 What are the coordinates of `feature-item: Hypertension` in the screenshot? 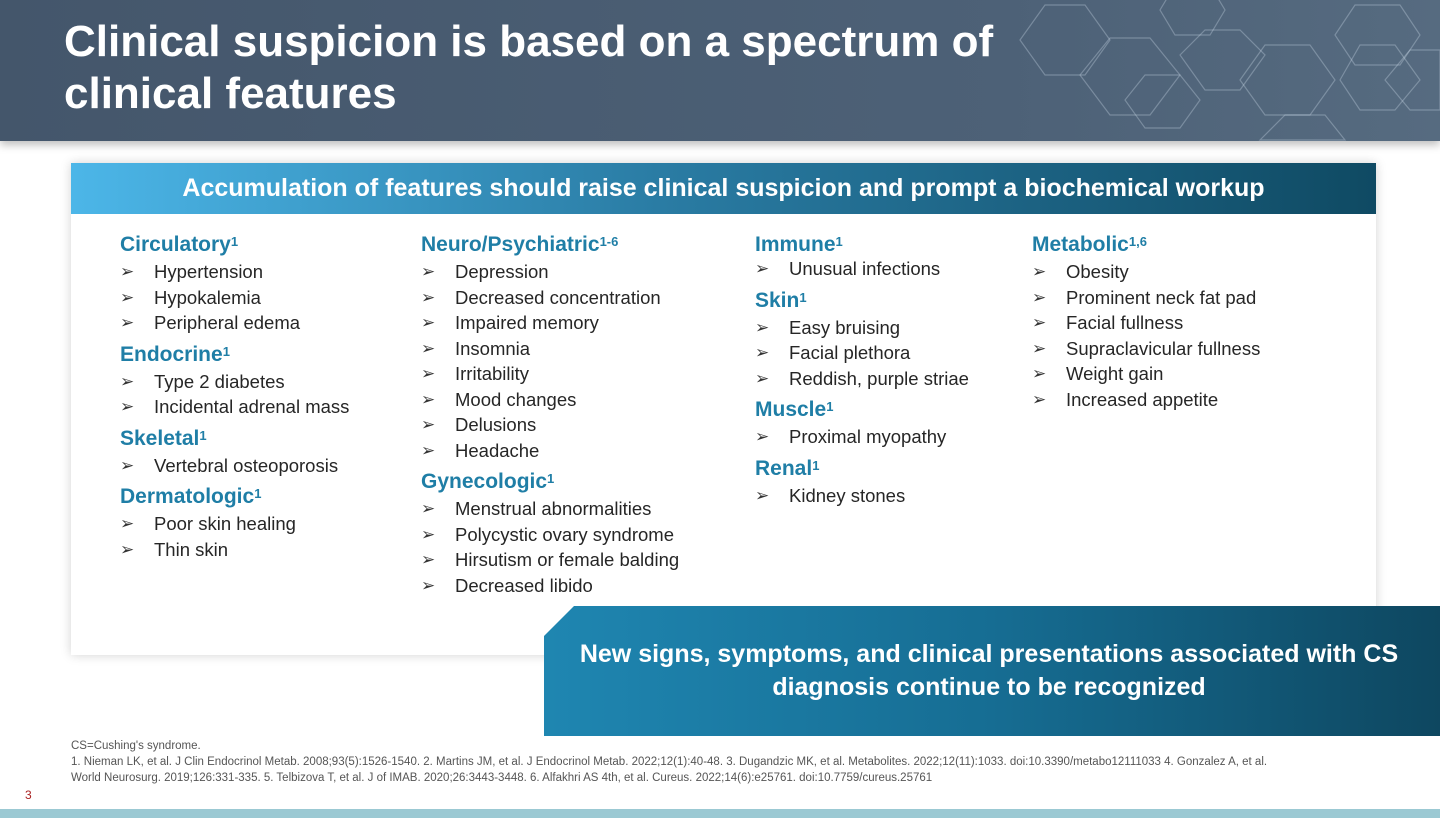 It's located at (234, 272).